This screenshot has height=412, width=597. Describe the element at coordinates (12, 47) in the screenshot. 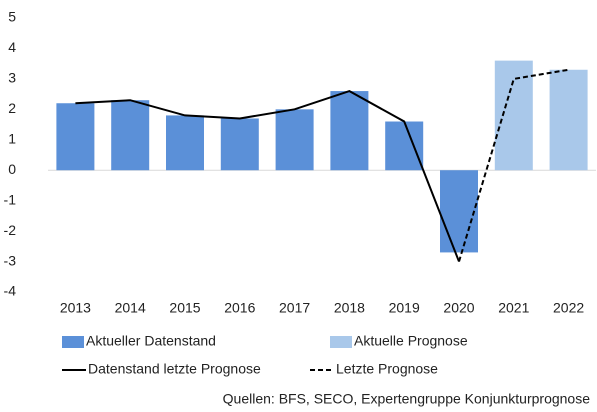

I see `y-tick-label: 4` at that location.